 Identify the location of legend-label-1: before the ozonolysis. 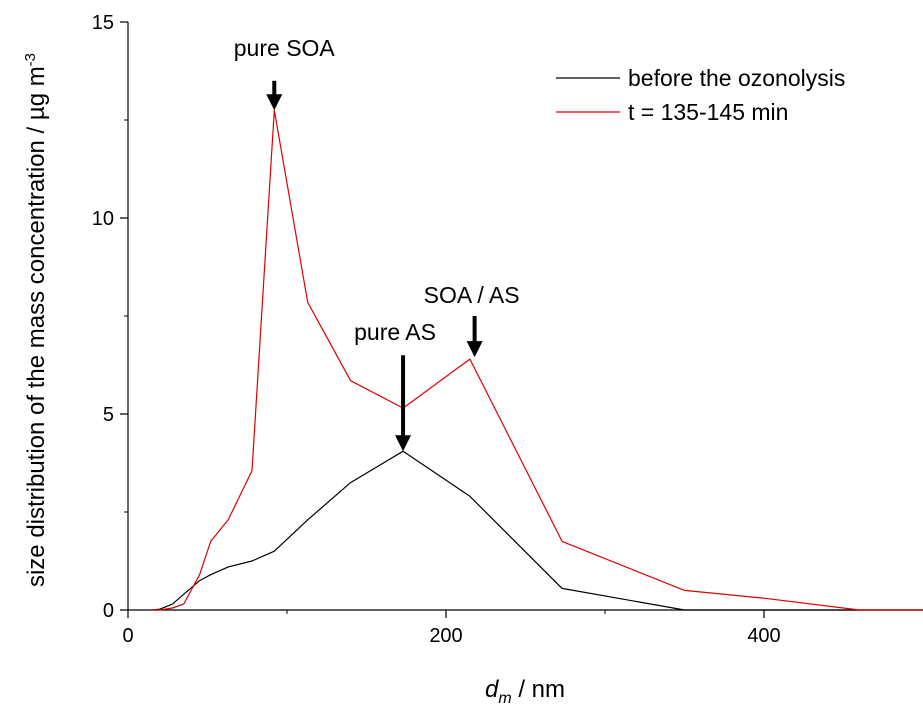
(736, 78).